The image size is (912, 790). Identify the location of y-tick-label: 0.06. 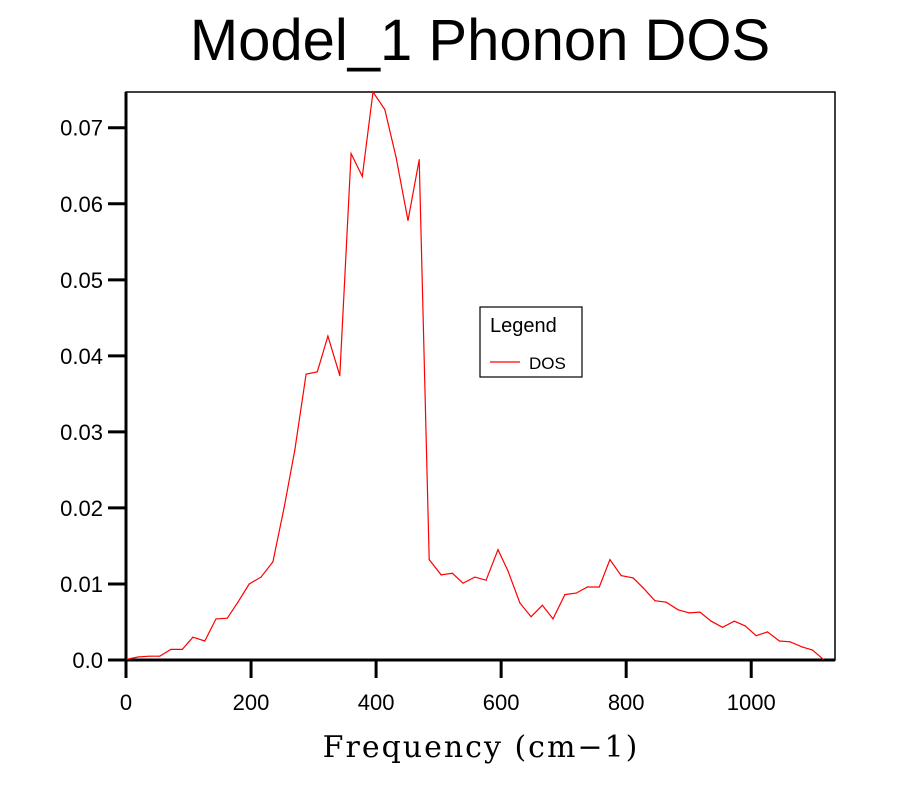
(81, 204).